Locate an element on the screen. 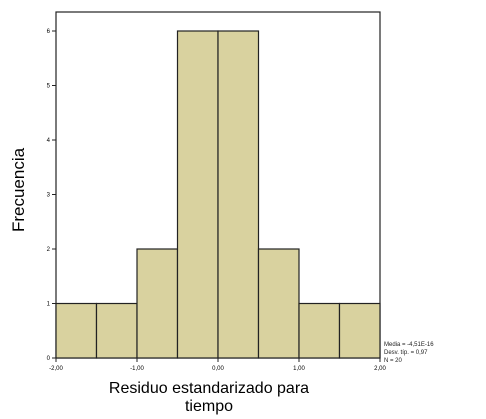 This screenshot has width=486, height=419. x-tick-label: -1,00 is located at coordinates (137, 369).